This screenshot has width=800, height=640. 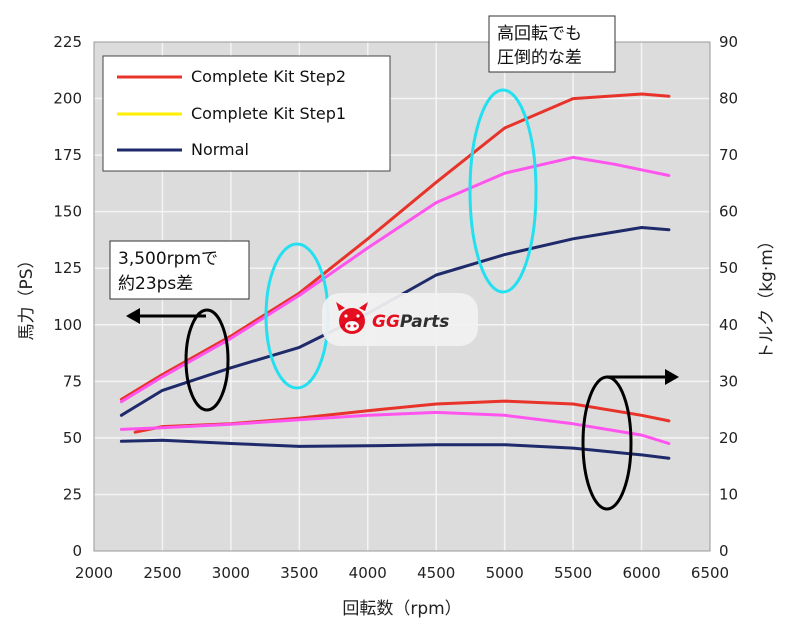 I want to click on x-tick-labels: 2000 2500 3000 3500 4000 4500 5000 5500 6000 6500, so click(x=402, y=573).